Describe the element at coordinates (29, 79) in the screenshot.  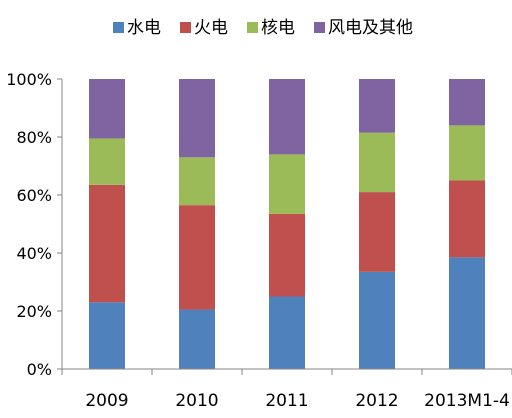
I see `y-tick-label: 100%` at that location.